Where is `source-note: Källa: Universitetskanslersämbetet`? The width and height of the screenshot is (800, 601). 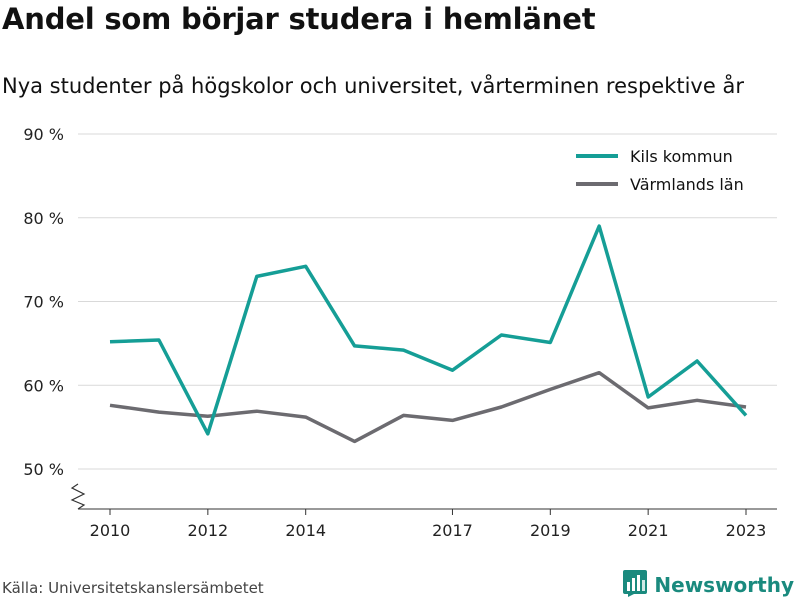 source-note: Källa: Universitetskanslersämbetet is located at coordinates (133, 588).